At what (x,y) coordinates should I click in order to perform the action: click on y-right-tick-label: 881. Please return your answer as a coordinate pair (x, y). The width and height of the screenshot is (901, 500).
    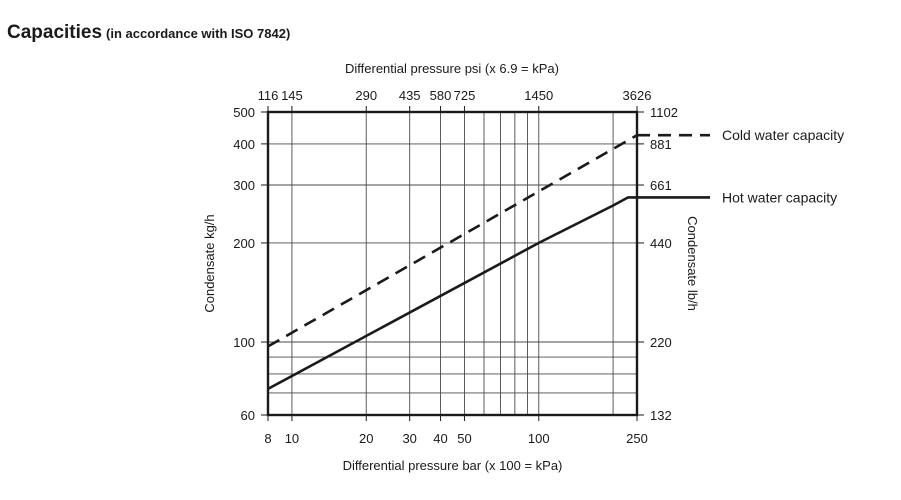
    Looking at the image, I should click on (661, 144).